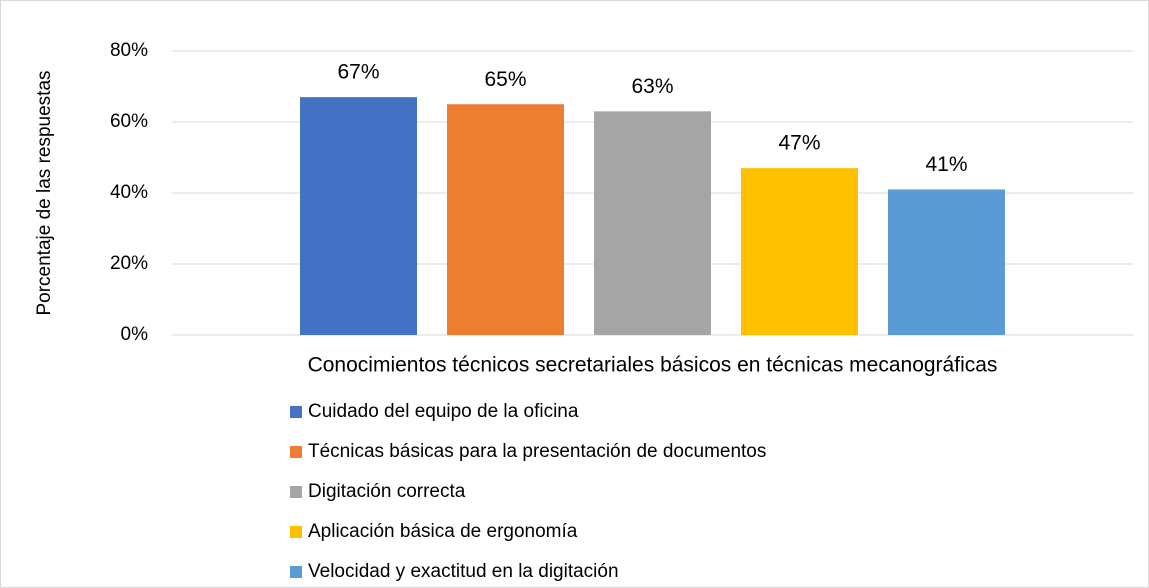 The width and height of the screenshot is (1149, 588). Describe the element at coordinates (129, 121) in the screenshot. I see `y-tick-label: 60%` at that location.